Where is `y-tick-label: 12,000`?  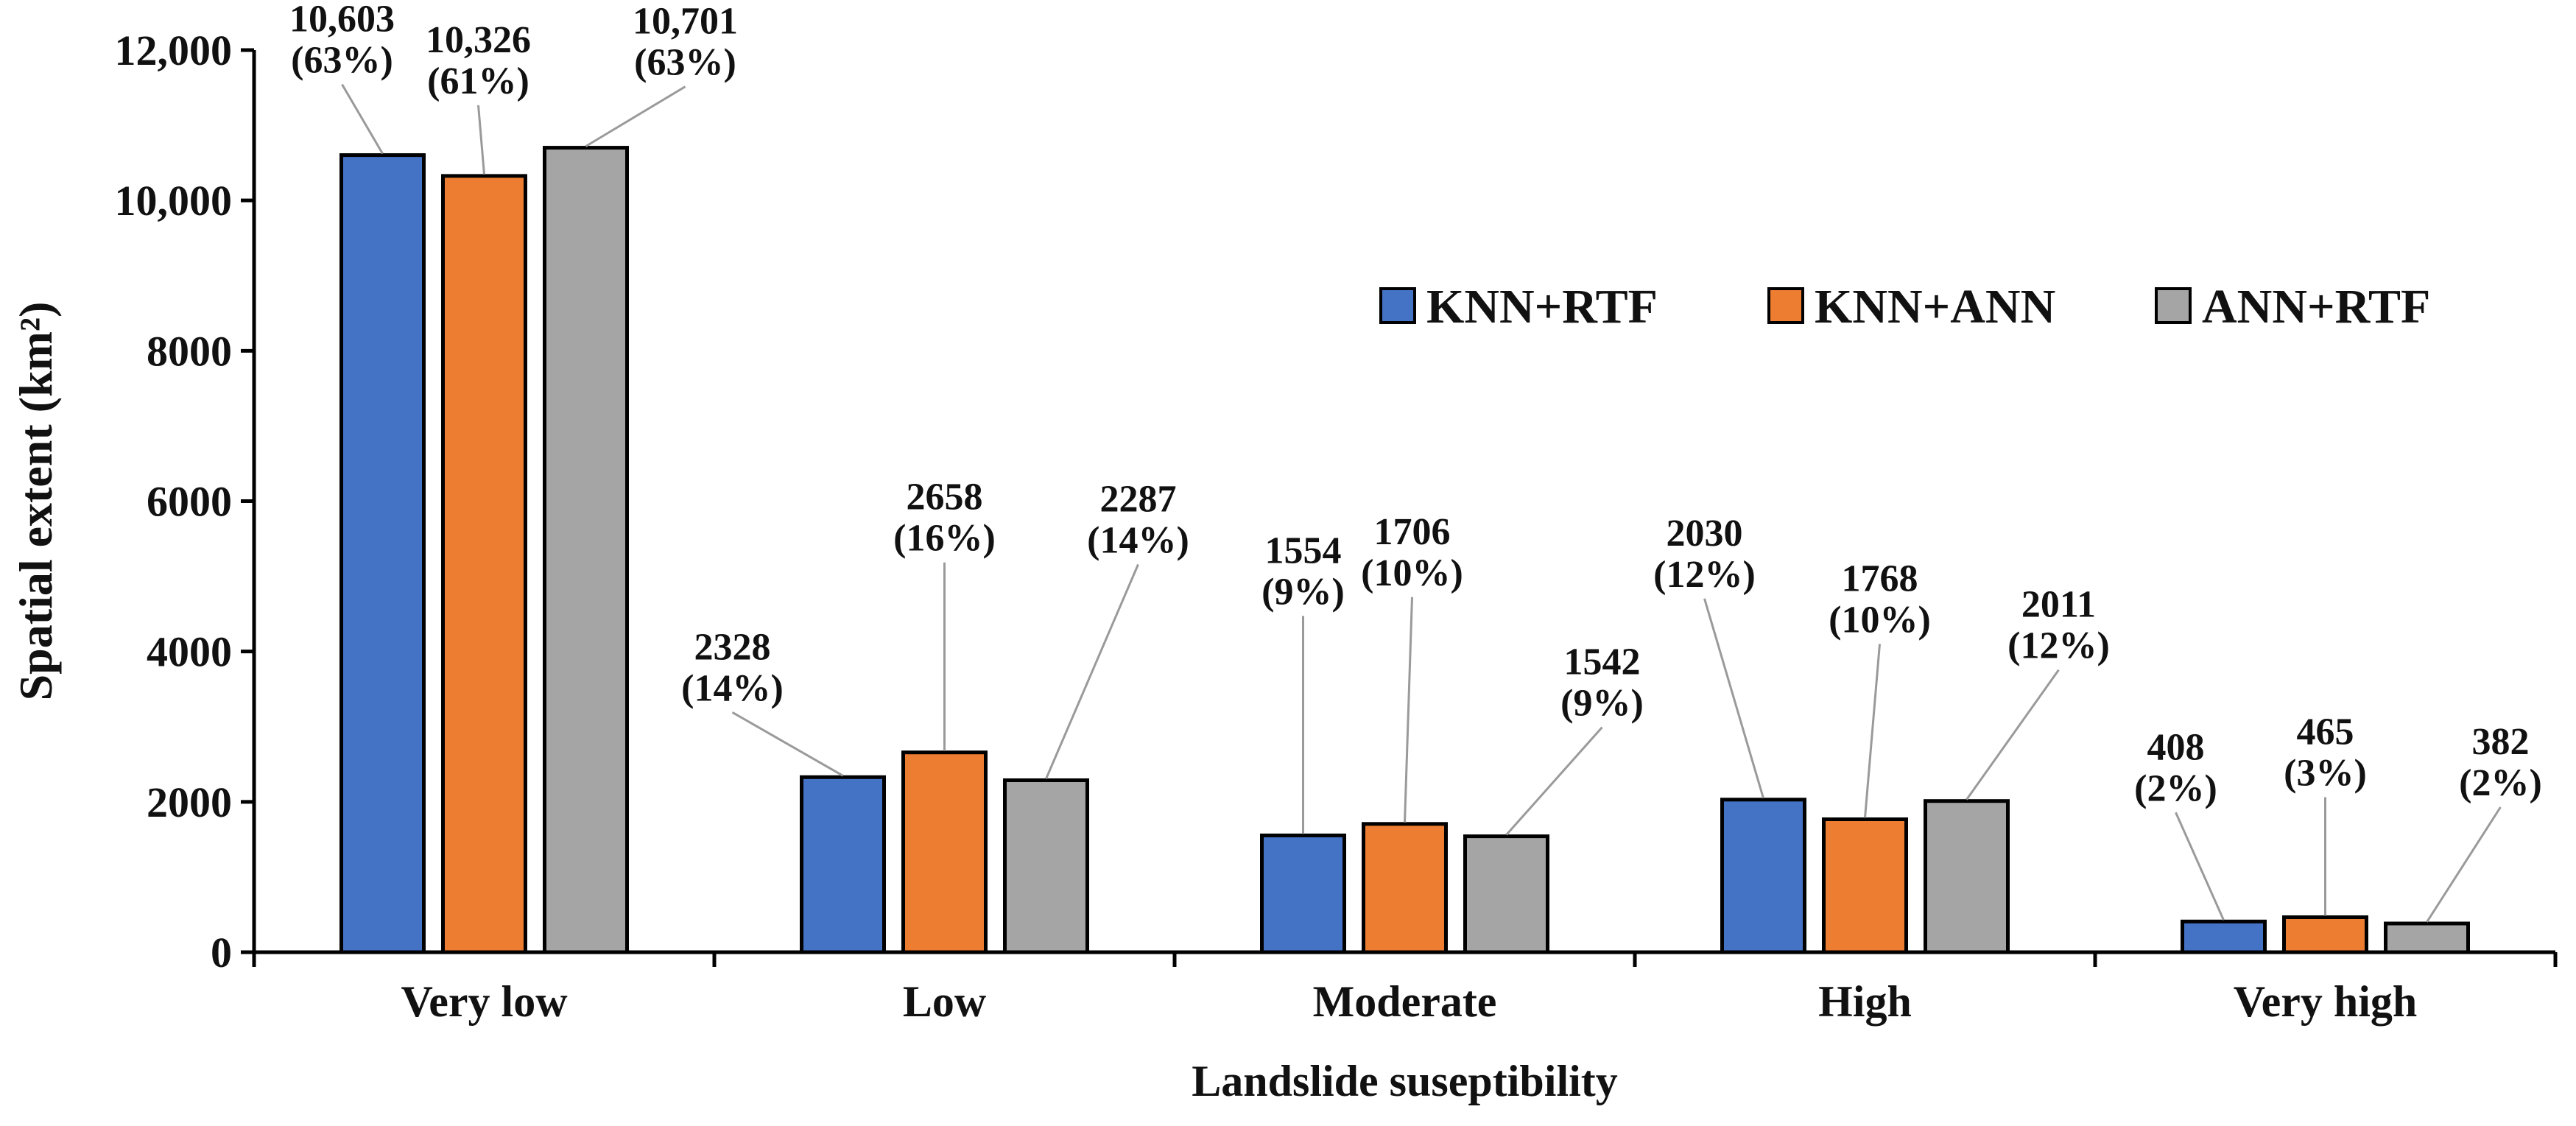
y-tick-label: 12,000 is located at coordinates (174, 50).